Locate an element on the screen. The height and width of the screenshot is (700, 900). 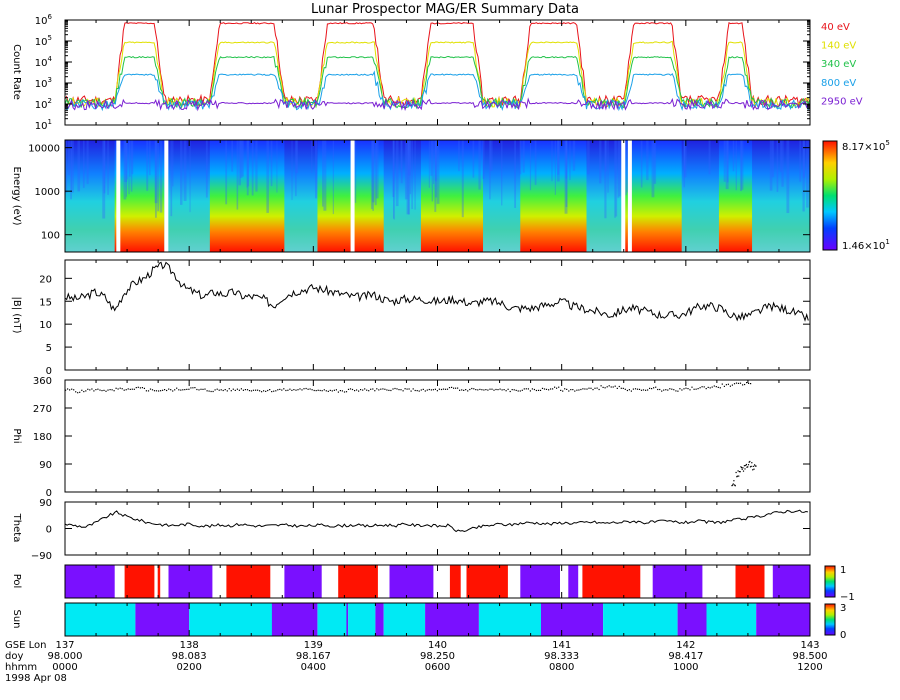
colorbar-min-label: 1.46×10¹ is located at coordinates (866, 245).